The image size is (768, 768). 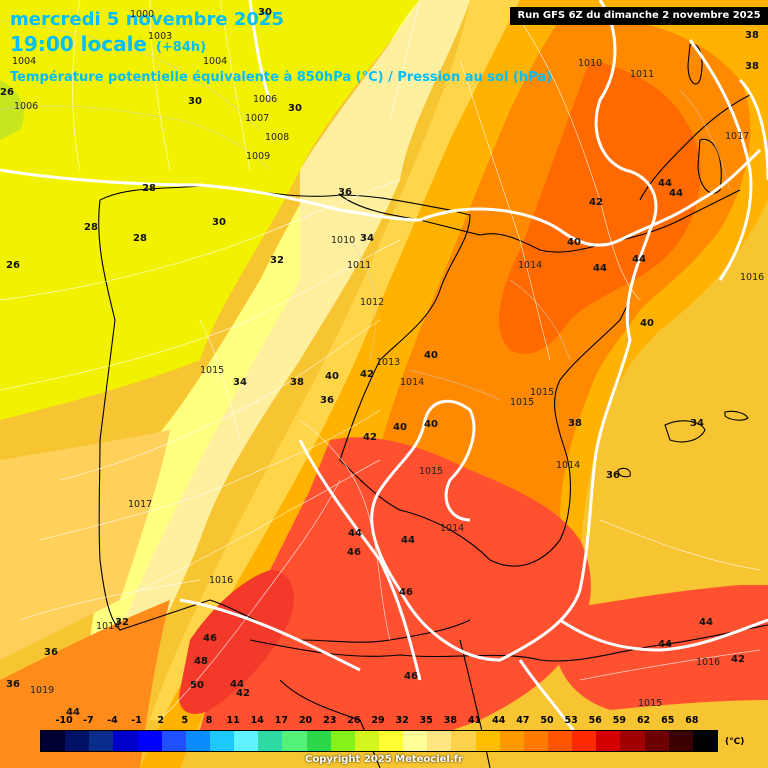 I want to click on copyright: Copyright 2025 Meteociel.fr, so click(x=384, y=759).